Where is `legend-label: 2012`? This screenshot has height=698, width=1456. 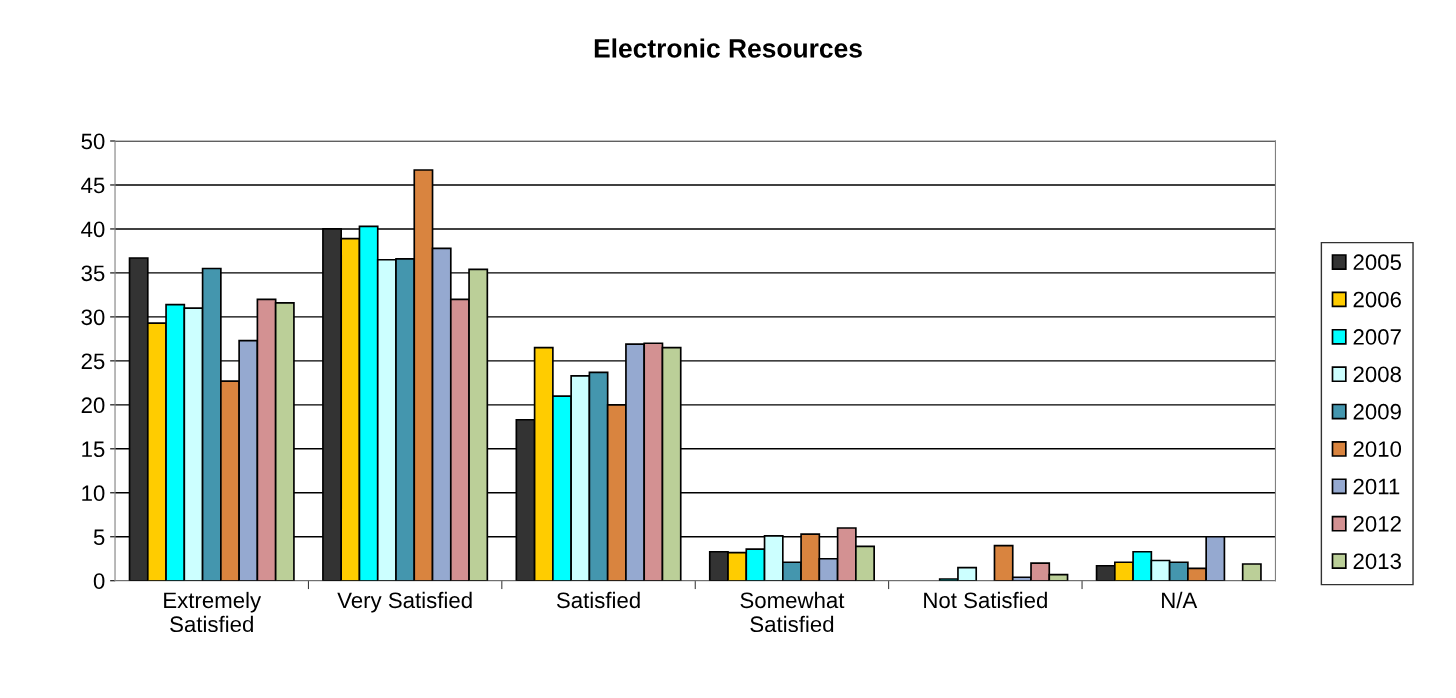 legend-label: 2012 is located at coordinates (1377, 524).